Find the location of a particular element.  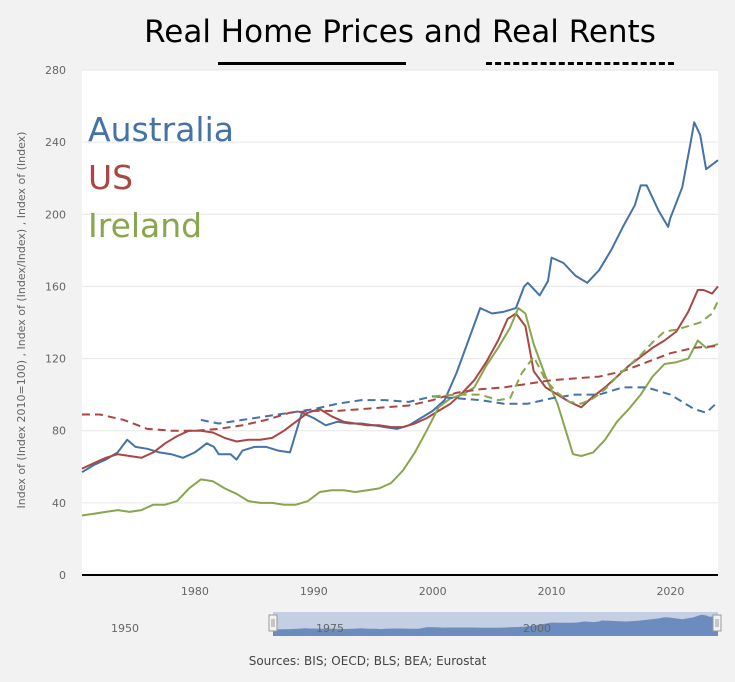

navigator-left-handle is located at coordinates (273, 623).